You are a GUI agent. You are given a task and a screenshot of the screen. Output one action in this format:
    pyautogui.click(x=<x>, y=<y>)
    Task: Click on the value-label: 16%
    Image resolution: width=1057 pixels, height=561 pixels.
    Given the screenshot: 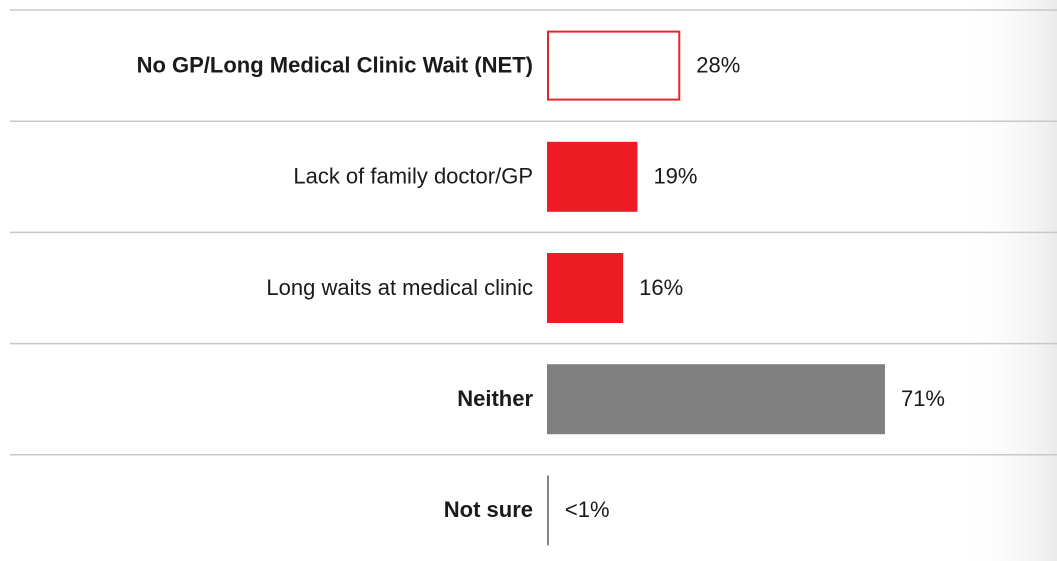 What is the action you would take?
    pyautogui.click(x=661, y=287)
    